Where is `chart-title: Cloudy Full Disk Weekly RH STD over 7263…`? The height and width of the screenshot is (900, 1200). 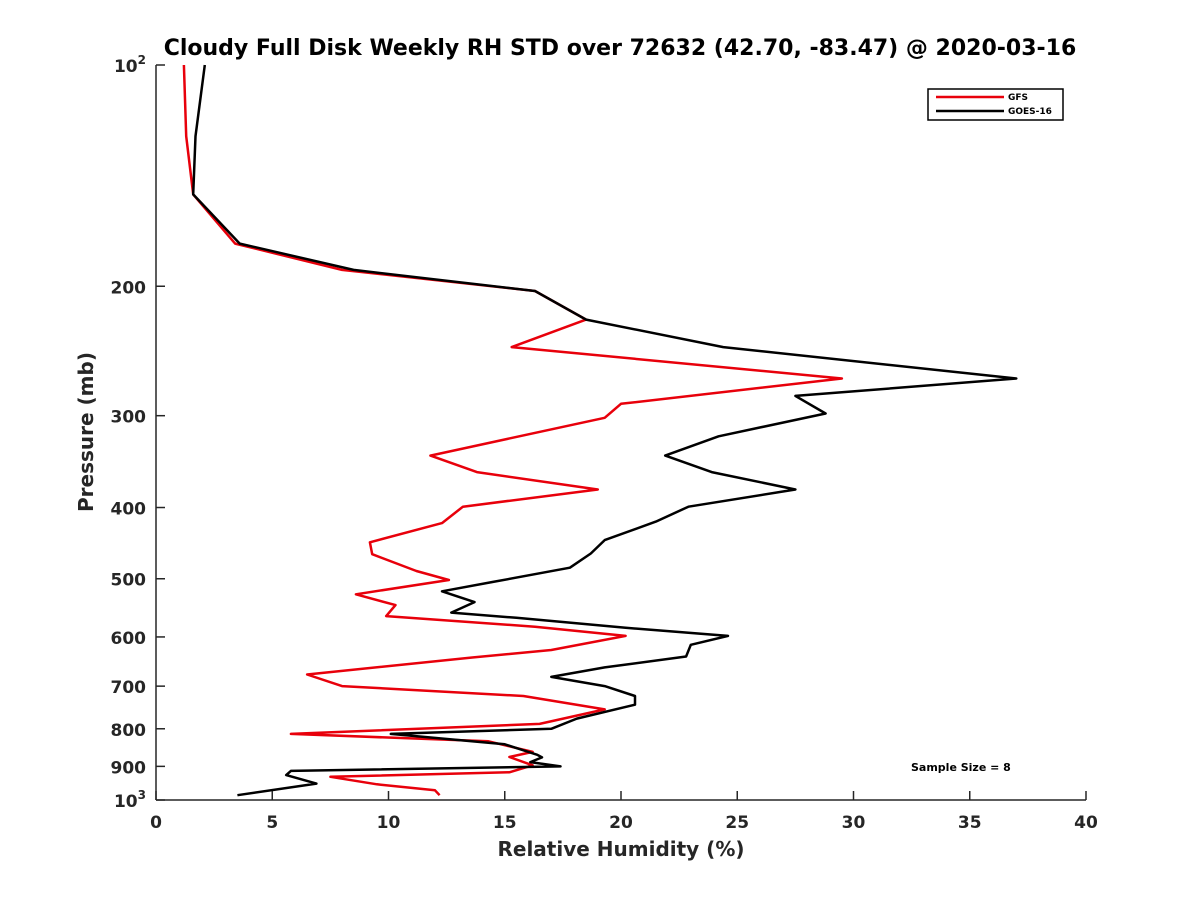 chart-title: Cloudy Full Disk Weekly RH STD over 7263… is located at coordinates (620, 48).